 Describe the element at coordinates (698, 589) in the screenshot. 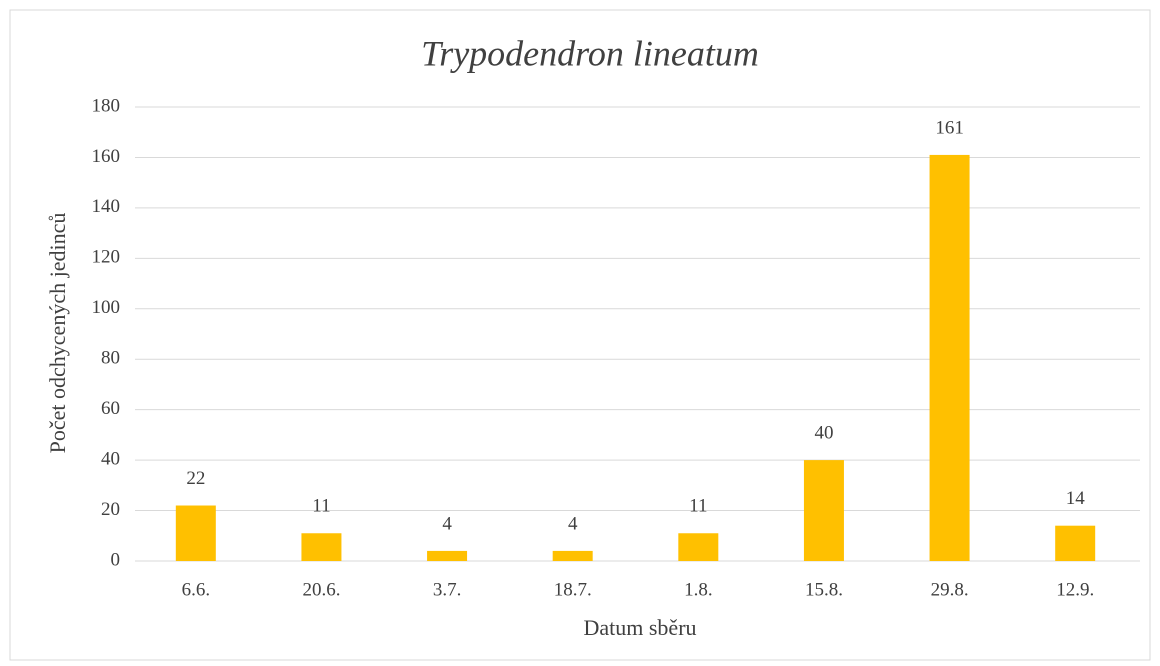

I see `x-tick-label: 1.8.` at that location.